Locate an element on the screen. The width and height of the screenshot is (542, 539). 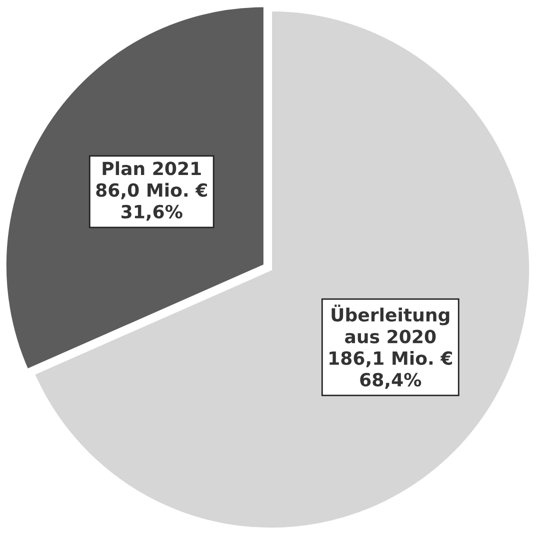
data-label: 86,0 Mio. € 31,6% is located at coordinates (151, 201).